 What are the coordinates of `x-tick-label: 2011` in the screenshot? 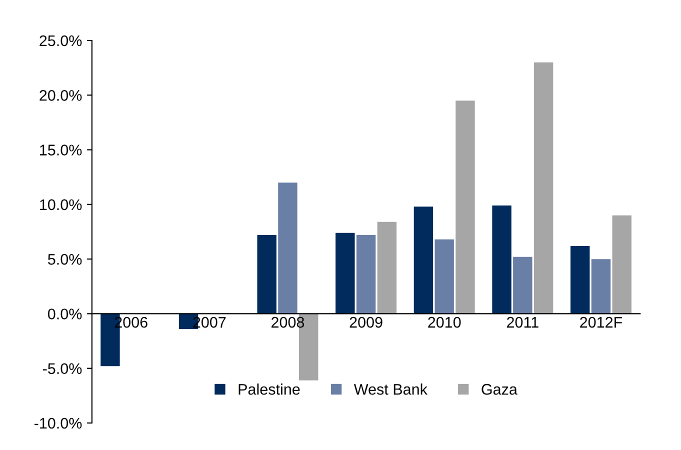 It's located at (522, 322).